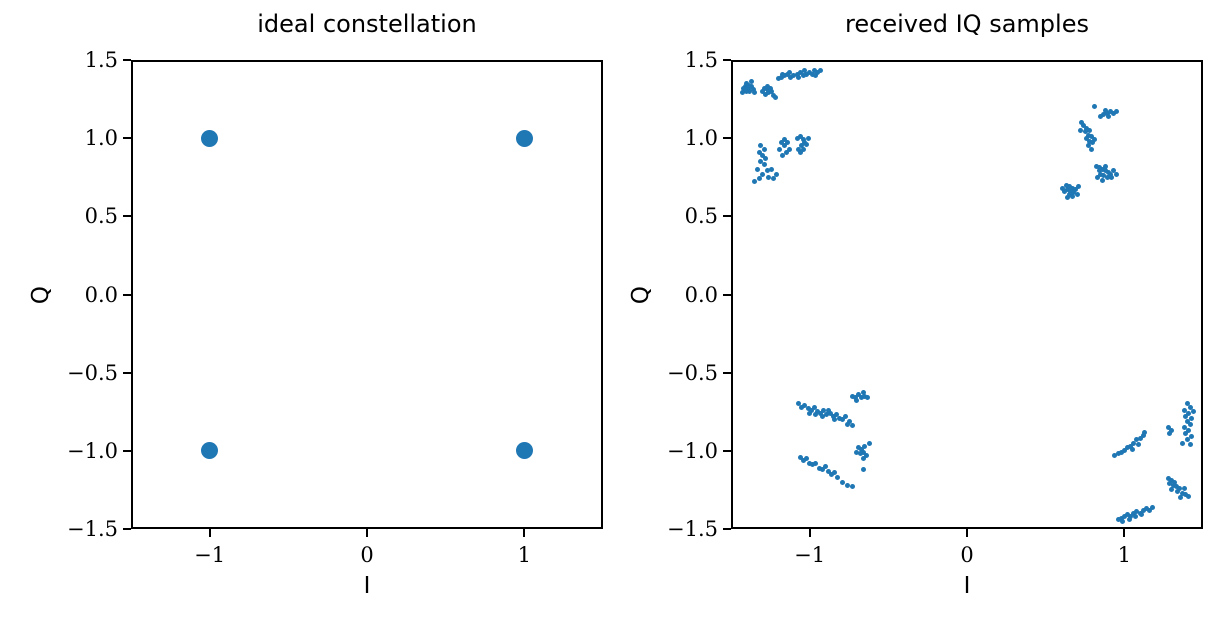  Describe the element at coordinates (692, 450) in the screenshot. I see `y-tick-label: −1.0` at that location.